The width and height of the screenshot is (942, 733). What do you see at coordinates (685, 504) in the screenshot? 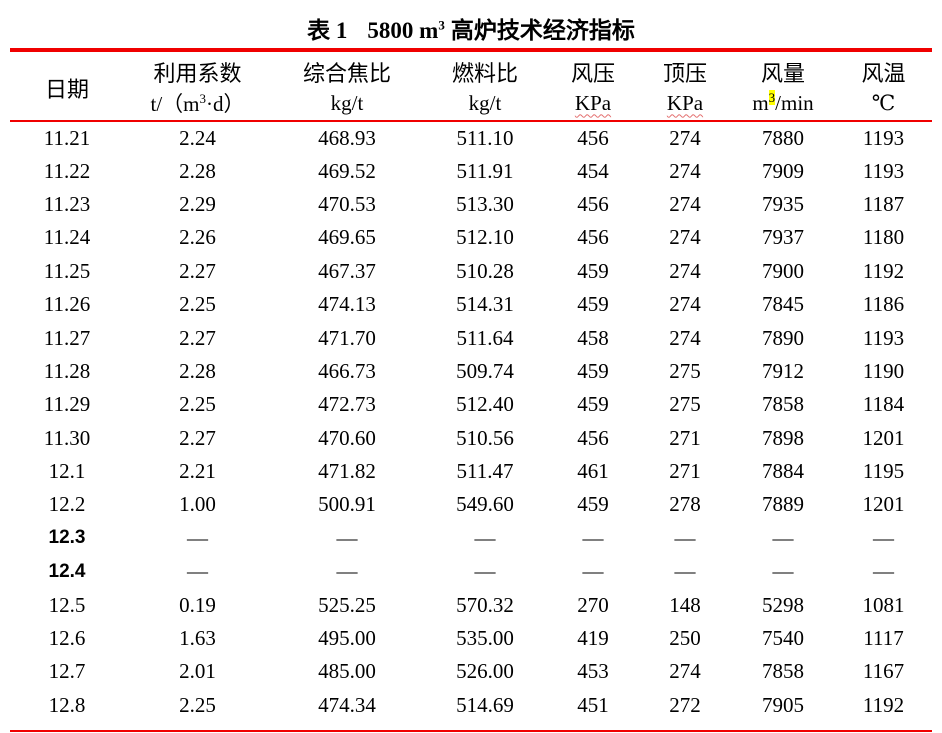
I see `value-cell: 278` at bounding box center [685, 504].